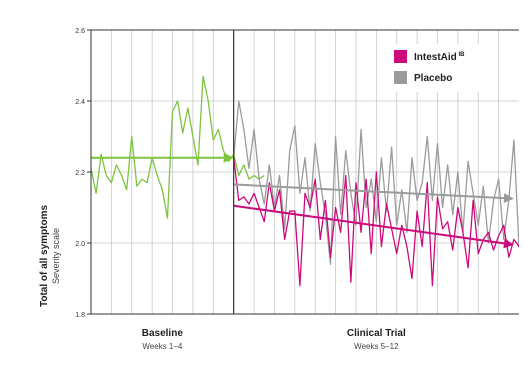 The width and height of the screenshot is (523, 369). I want to click on period-title-1: Clinical Trial, so click(376, 333).